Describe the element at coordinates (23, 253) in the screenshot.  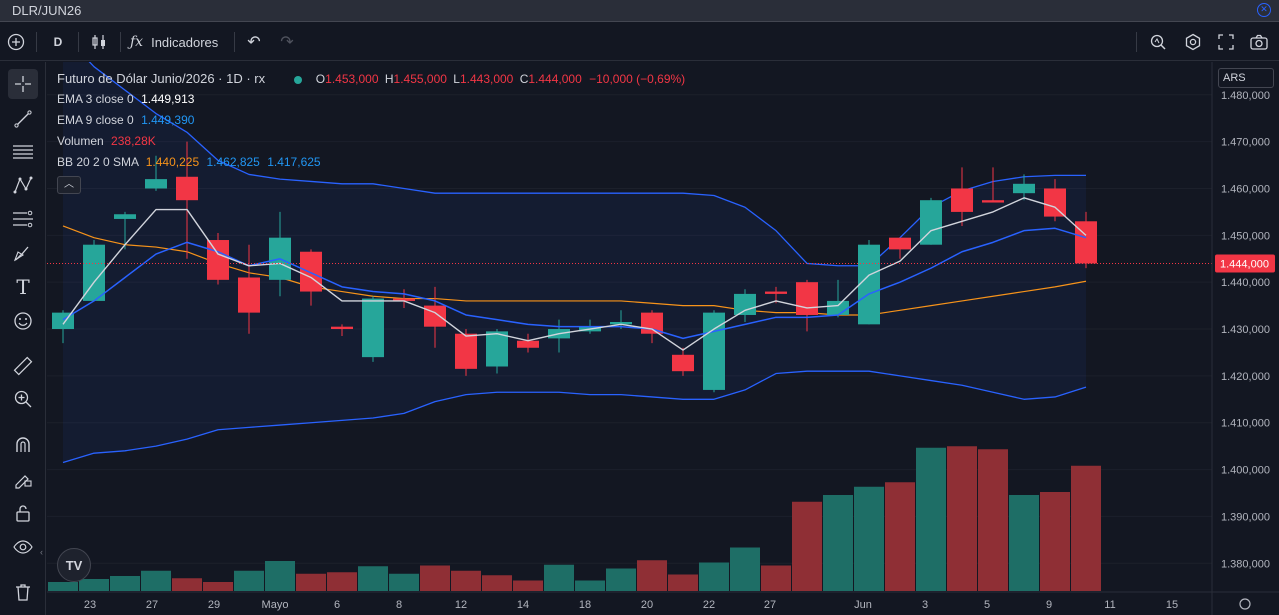
I see `brush-icon` at that location.